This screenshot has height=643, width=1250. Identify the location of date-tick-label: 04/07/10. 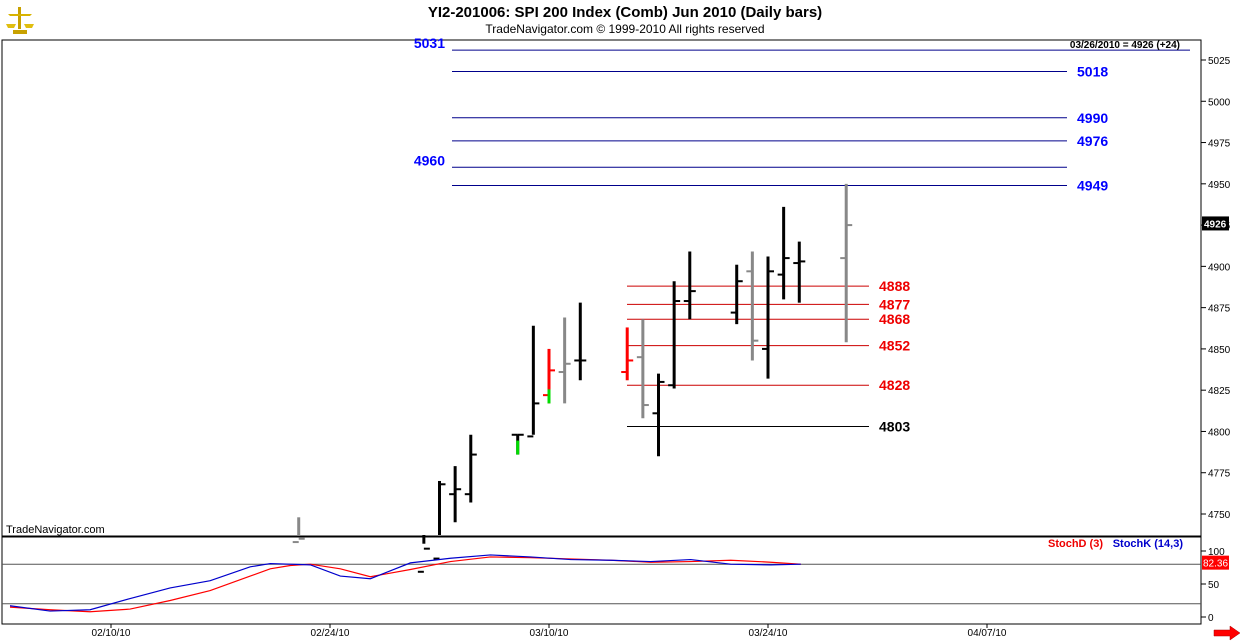
(987, 633).